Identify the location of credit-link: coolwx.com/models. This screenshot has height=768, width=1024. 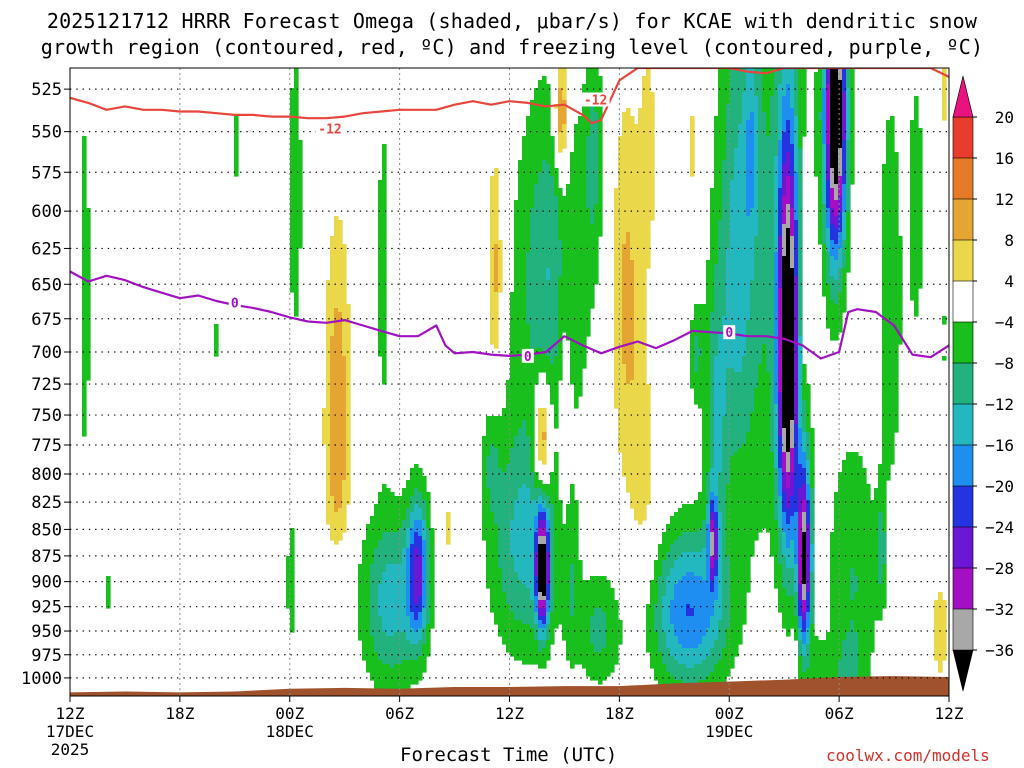
(908, 755).